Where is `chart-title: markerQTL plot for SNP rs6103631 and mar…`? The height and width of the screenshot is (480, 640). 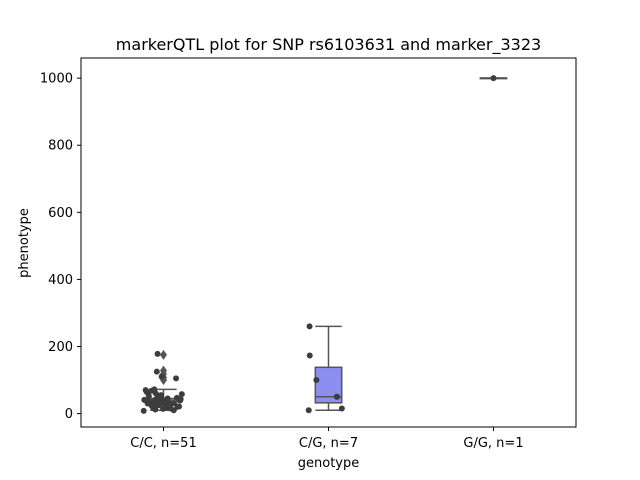 chart-title: markerQTL plot for SNP rs6103631 and mar… is located at coordinates (328, 45).